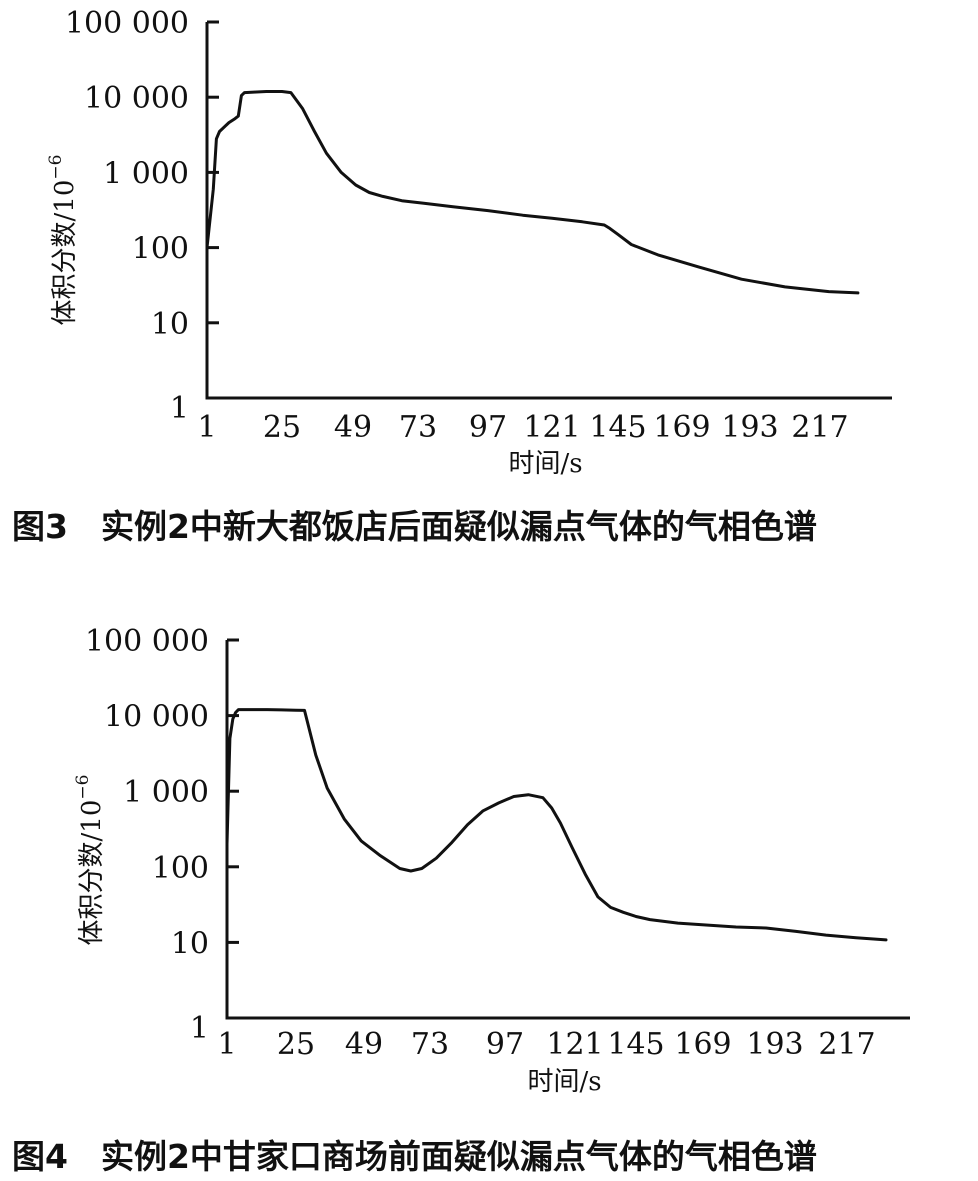 The width and height of the screenshot is (978, 1181). What do you see at coordinates (414, 526) in the screenshot?
I see `figure-caption: 图3 实例2中新大都饭店后面疑似漏点气体的气相色谱` at bounding box center [414, 526].